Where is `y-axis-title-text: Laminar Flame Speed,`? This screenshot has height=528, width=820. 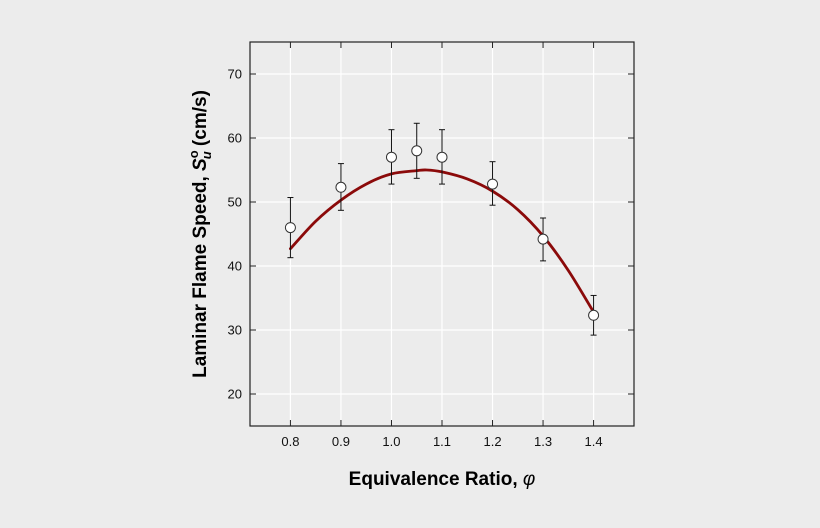 y-axis-title-text: Laminar Flame Speed, is located at coordinates (200, 274).